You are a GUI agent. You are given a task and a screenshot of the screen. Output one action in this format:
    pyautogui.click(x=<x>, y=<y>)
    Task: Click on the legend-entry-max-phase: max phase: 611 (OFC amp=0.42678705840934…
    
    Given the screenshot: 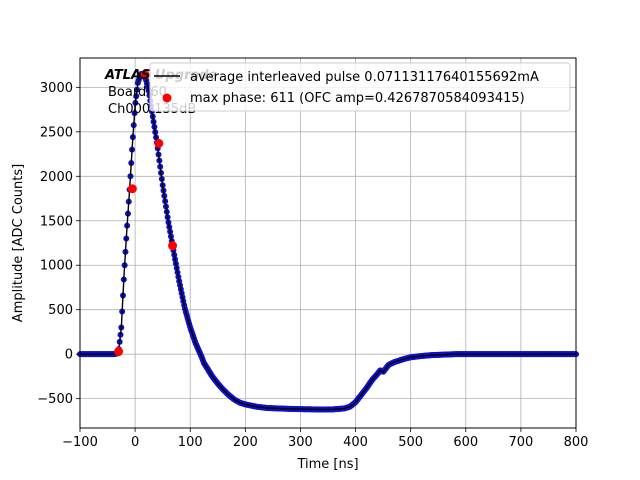 What is the action you would take?
    pyautogui.click(x=357, y=98)
    